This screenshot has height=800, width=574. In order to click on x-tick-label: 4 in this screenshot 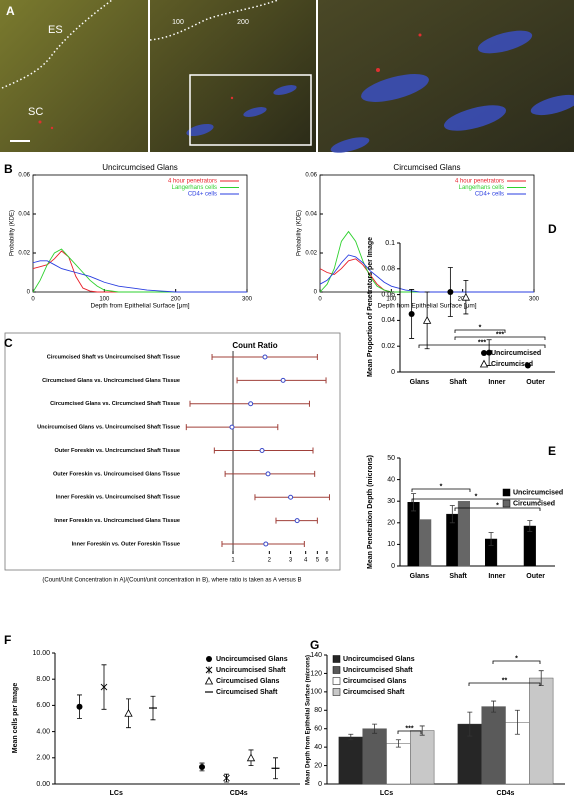, I will do `click(306, 561)`.